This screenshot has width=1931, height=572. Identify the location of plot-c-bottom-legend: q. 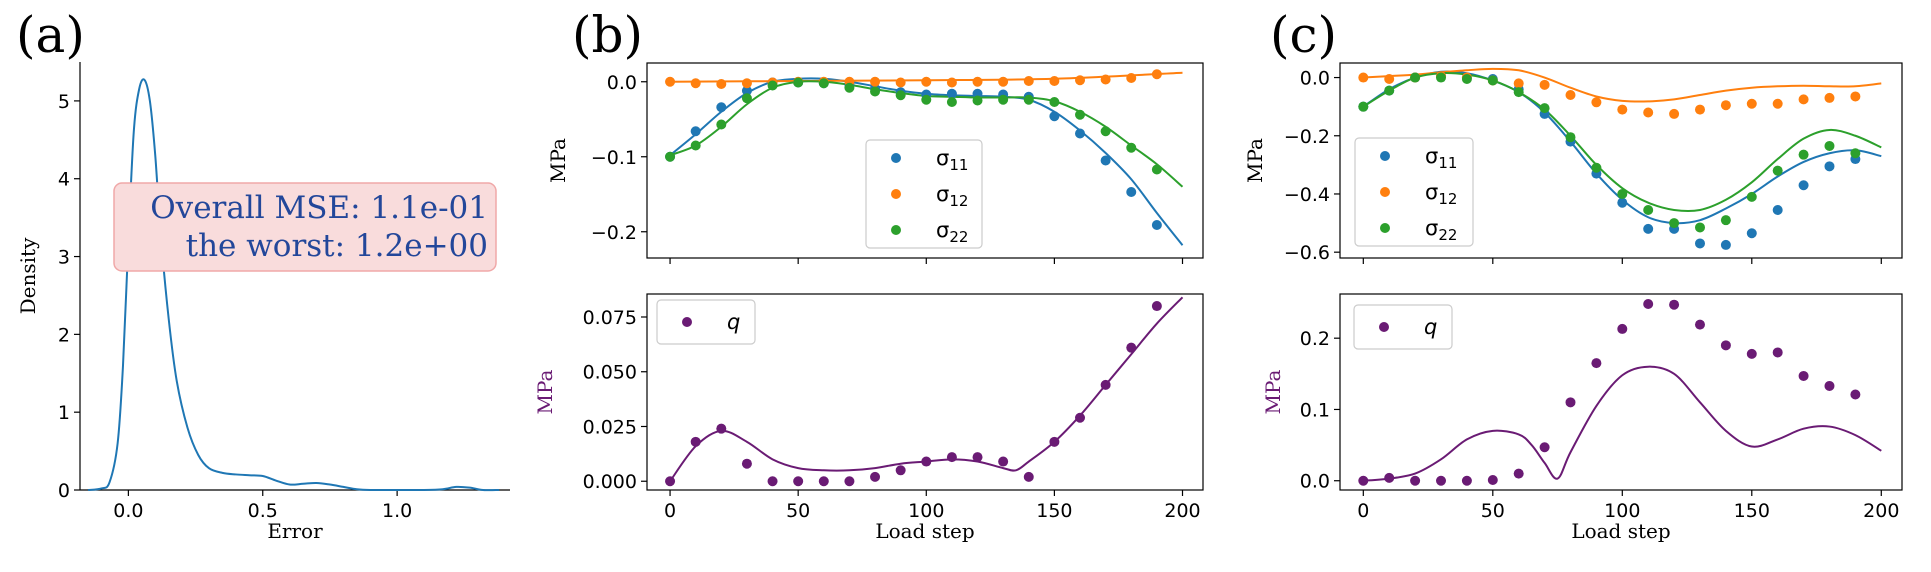
(1403, 327).